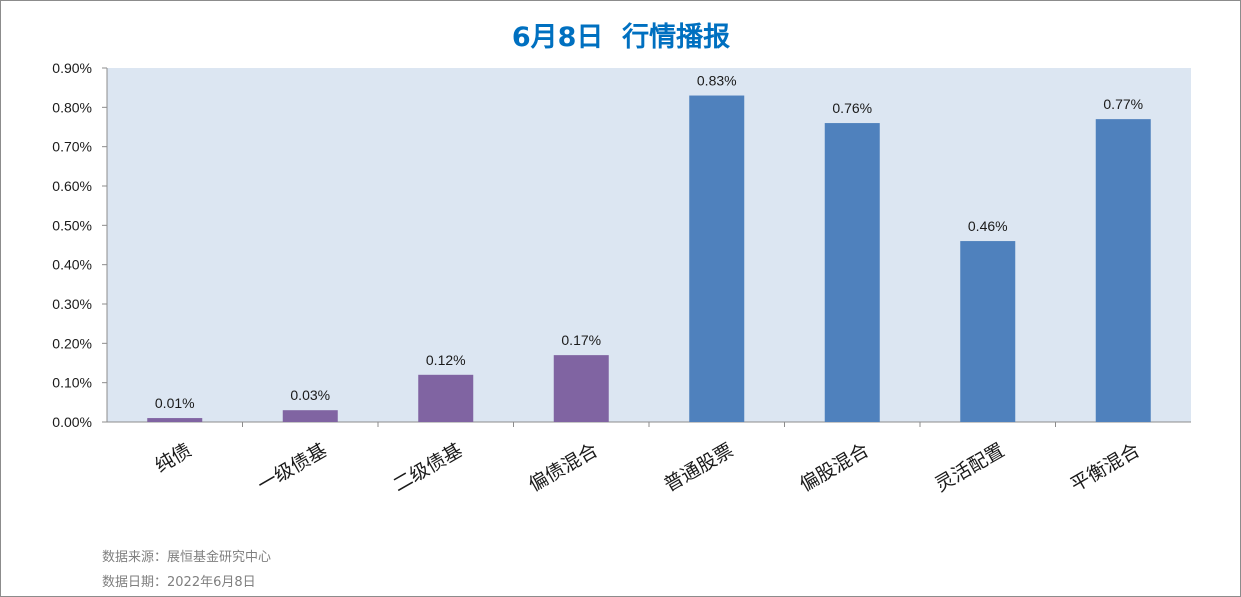 The height and width of the screenshot is (597, 1241). What do you see at coordinates (1105, 467) in the screenshot?
I see `x-tick-label: 平衡混合` at bounding box center [1105, 467].